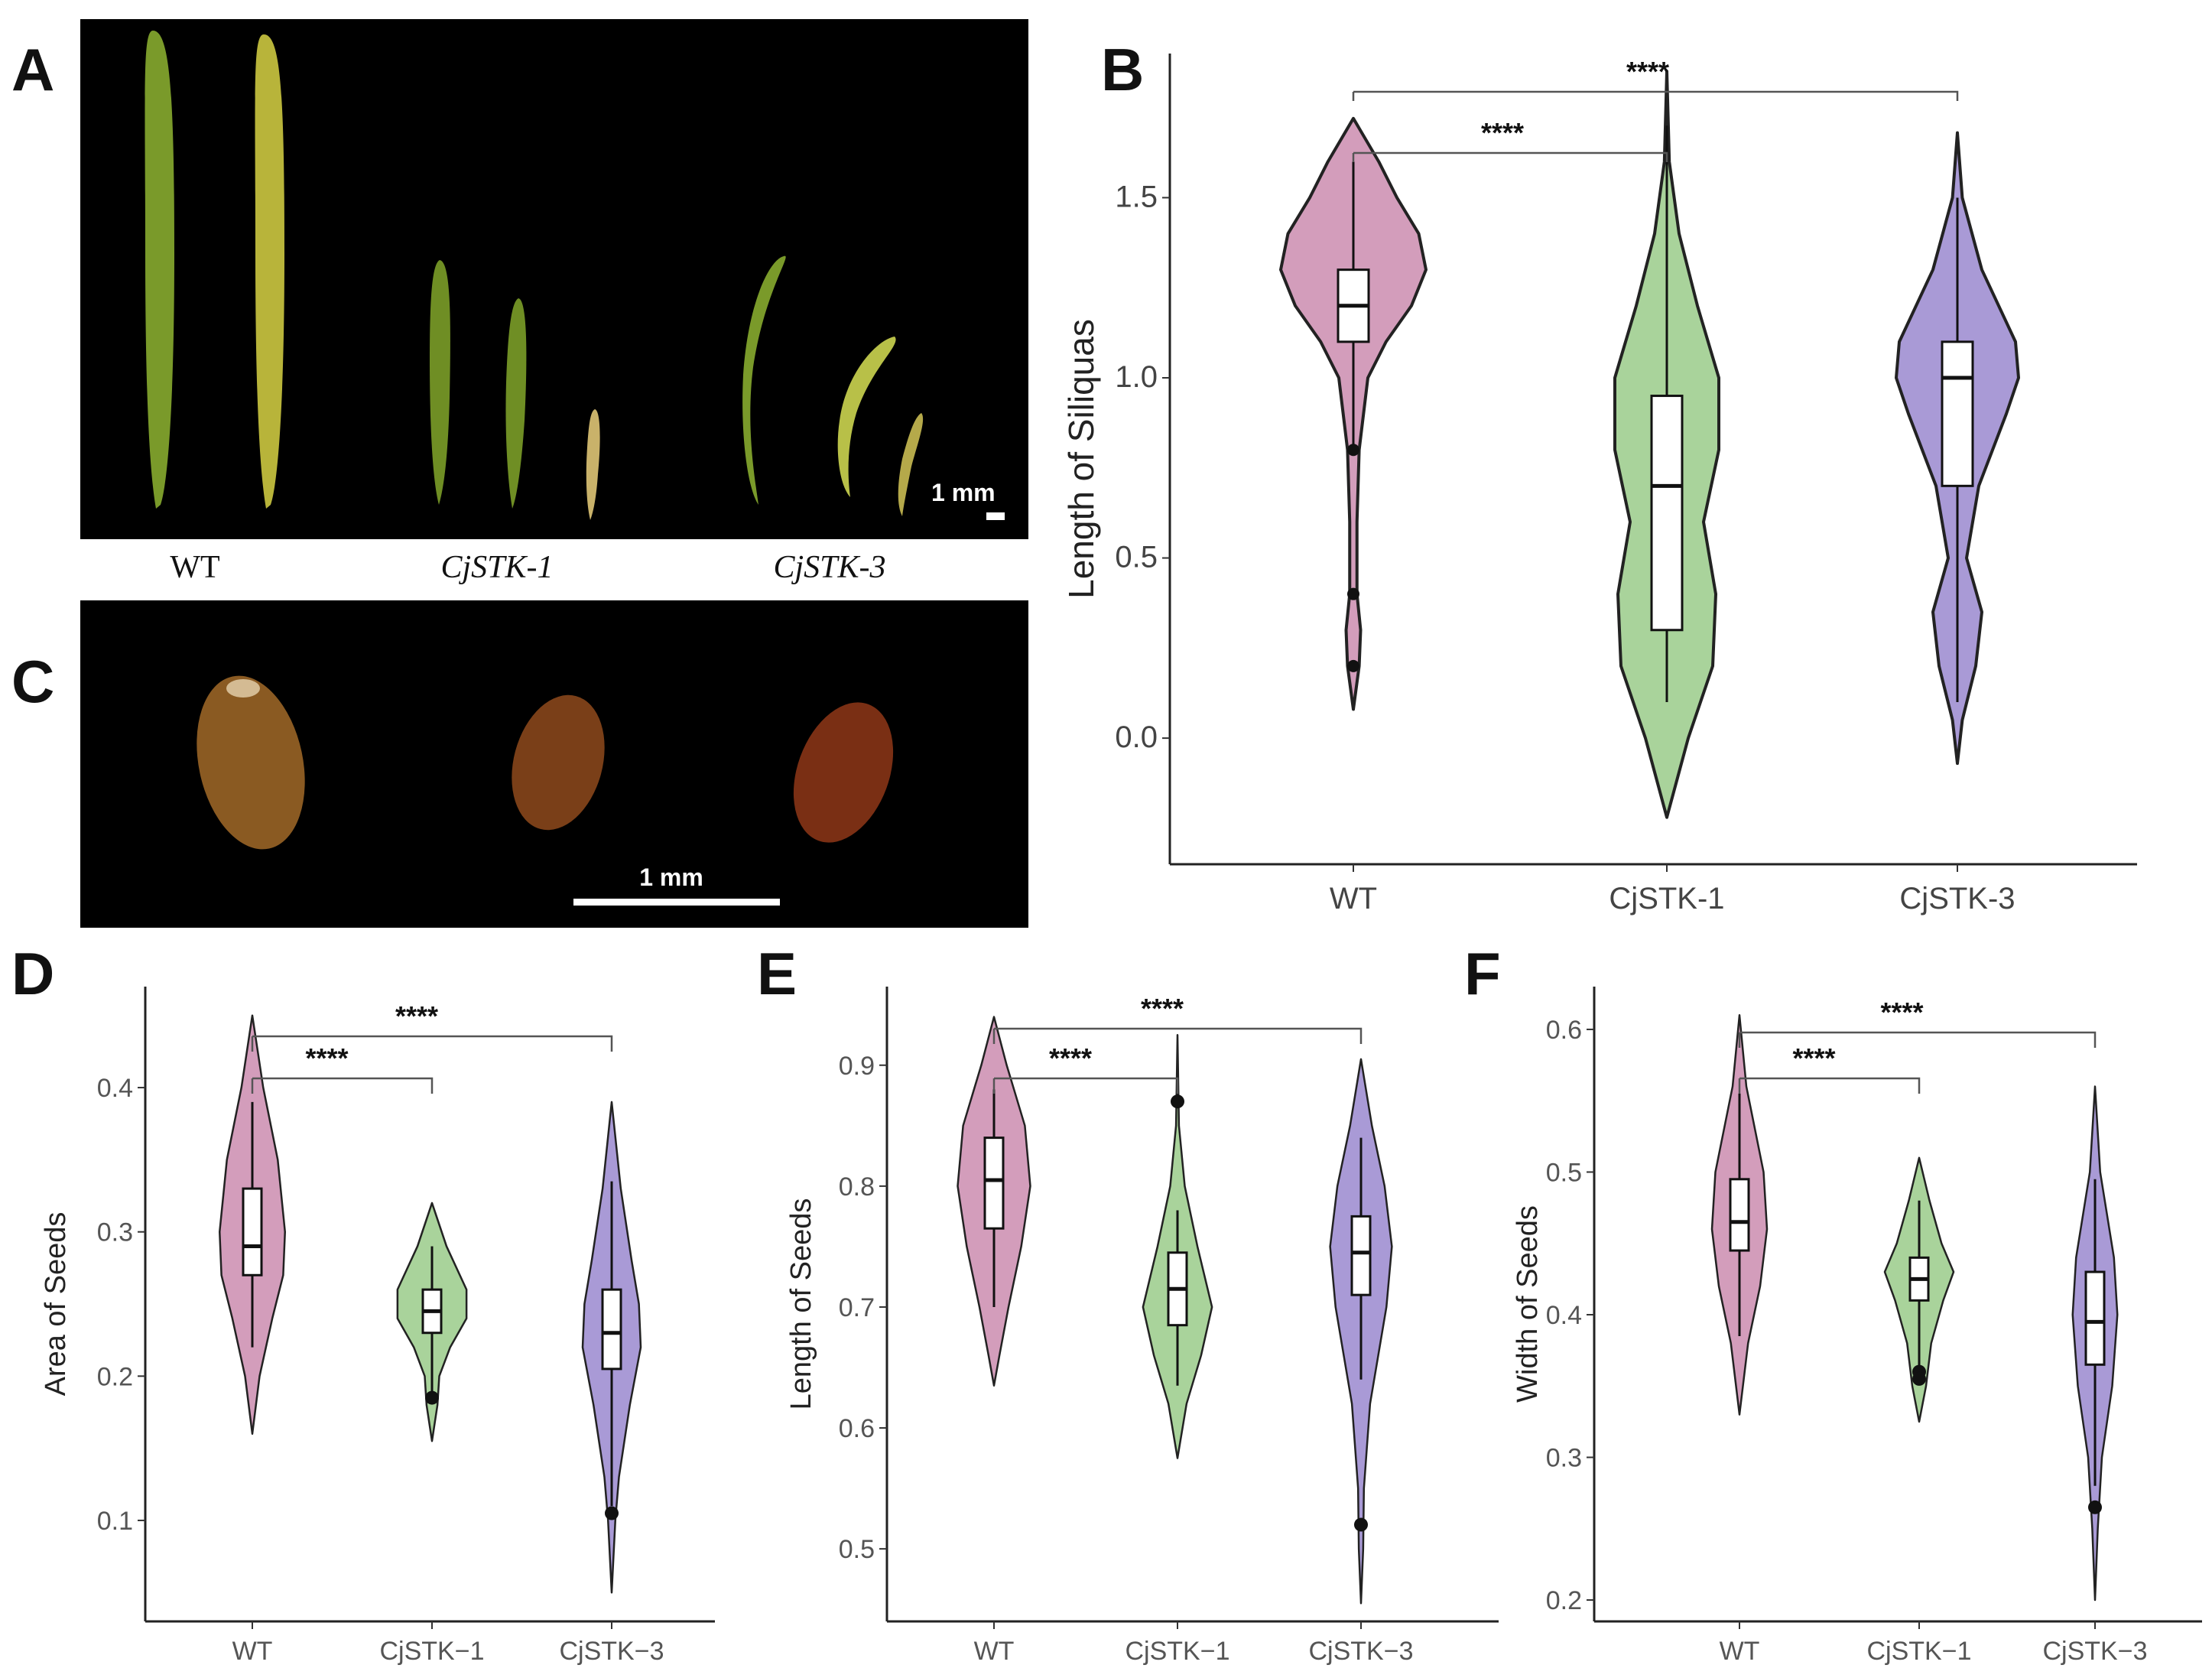 This screenshot has width=2212, height=1678. I want to click on y-axis-label: Area of Seeds, so click(56, 1304).